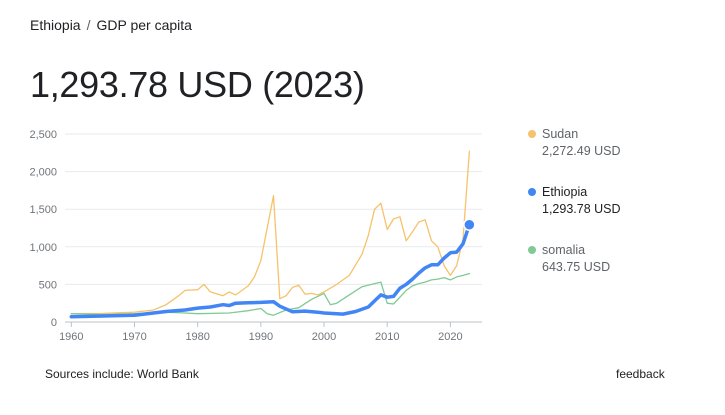  Describe the element at coordinates (576, 267) in the screenshot. I see `legend-value: 643.75 USD` at that location.